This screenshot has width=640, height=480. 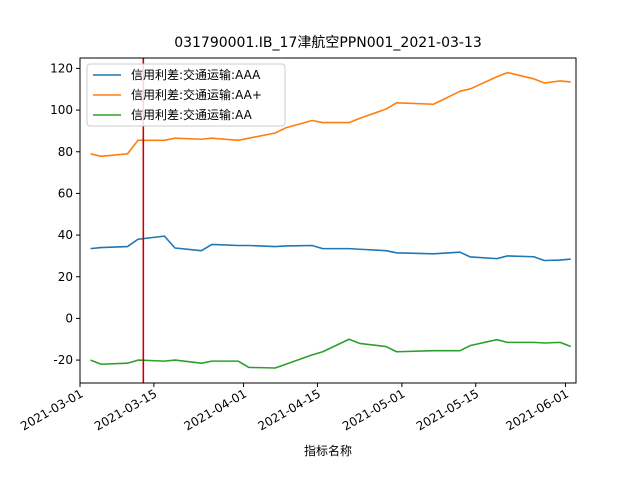 What do you see at coordinates (373, 409) in the screenshot?
I see `x-tick-label: 2021-05-01` at bounding box center [373, 409].